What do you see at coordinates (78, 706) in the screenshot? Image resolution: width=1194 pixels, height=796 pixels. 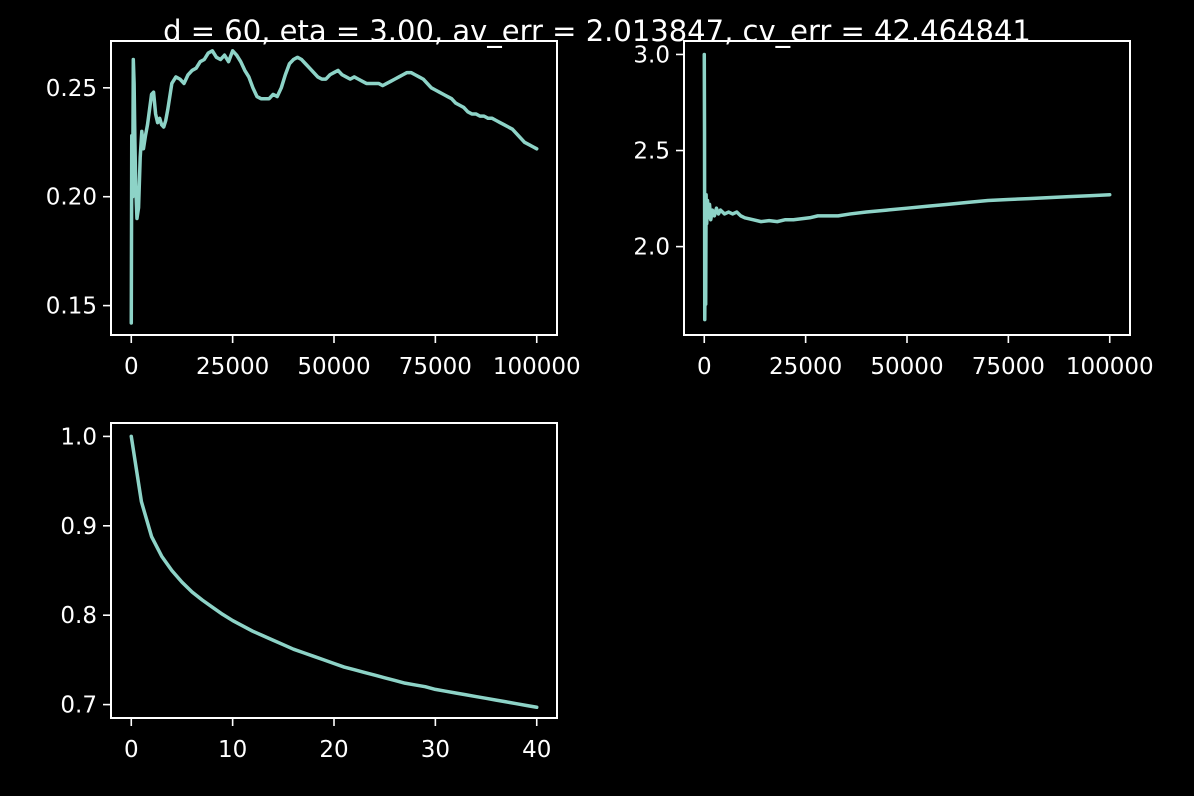 I see `axes-3-ytick-label-1: 0.7` at bounding box center [78, 706].